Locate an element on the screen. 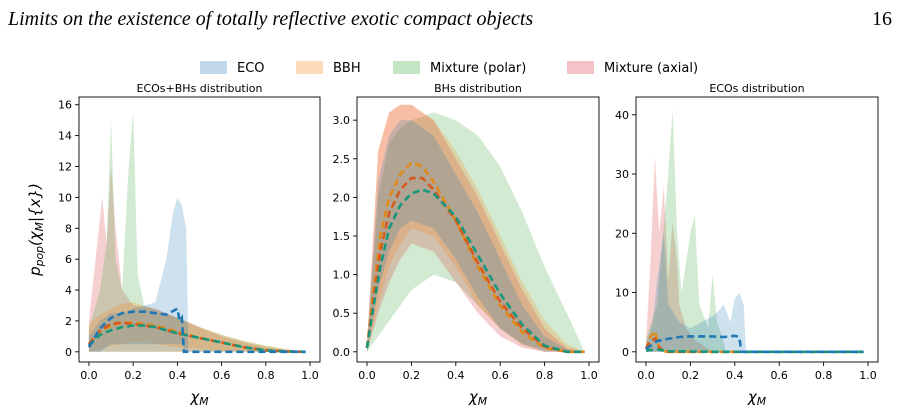 The height and width of the screenshot is (415, 902). page-number: 16 is located at coordinates (882, 19).